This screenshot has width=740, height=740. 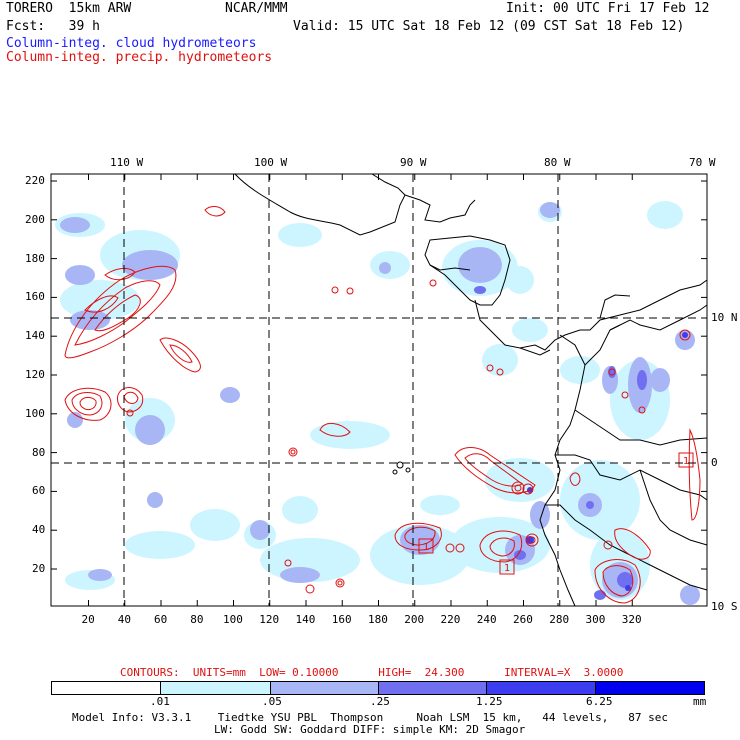 I want to click on y-tick-label: 20, so click(x=39, y=568).